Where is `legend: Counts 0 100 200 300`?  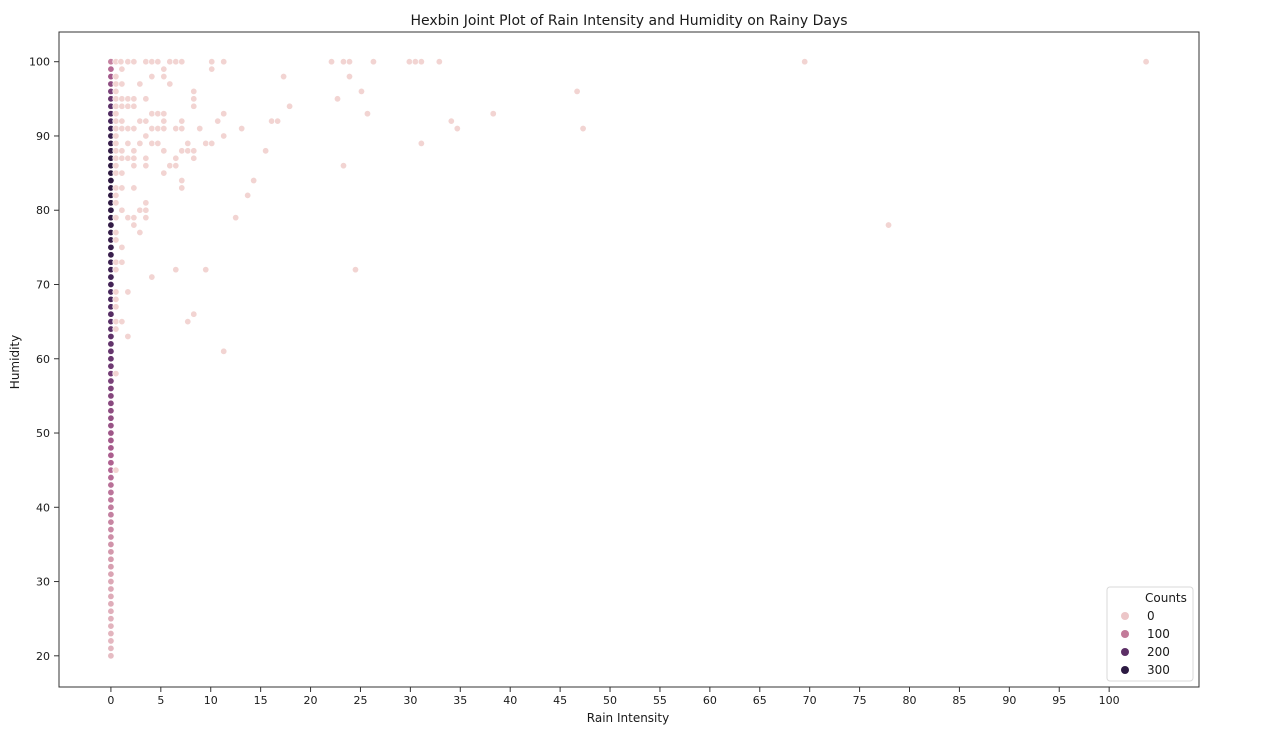
legend: Counts 0 100 200 300 is located at coordinates (1150, 634).